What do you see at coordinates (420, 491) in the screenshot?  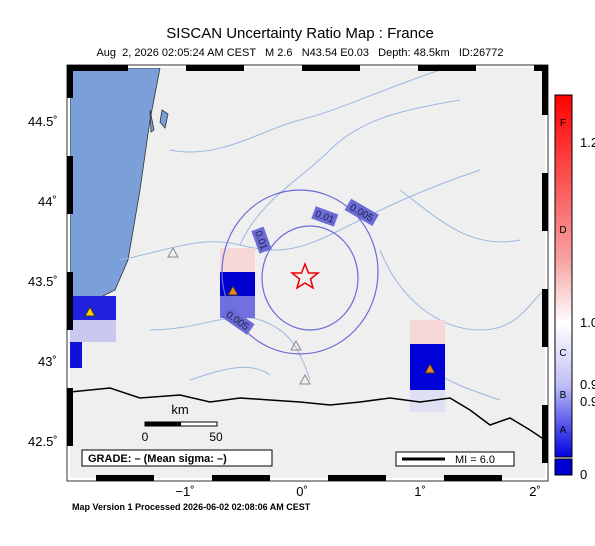 I see `lon-label: 1˚` at bounding box center [420, 491].